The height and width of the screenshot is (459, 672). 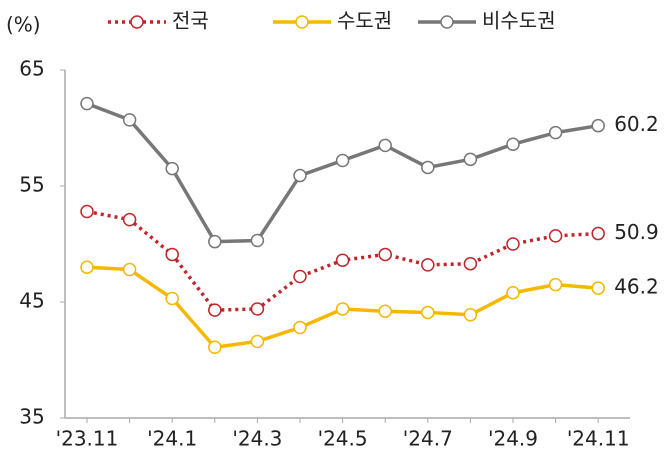 What do you see at coordinates (172, 439) in the screenshot?
I see `x-tick-label: '24.1` at bounding box center [172, 439].